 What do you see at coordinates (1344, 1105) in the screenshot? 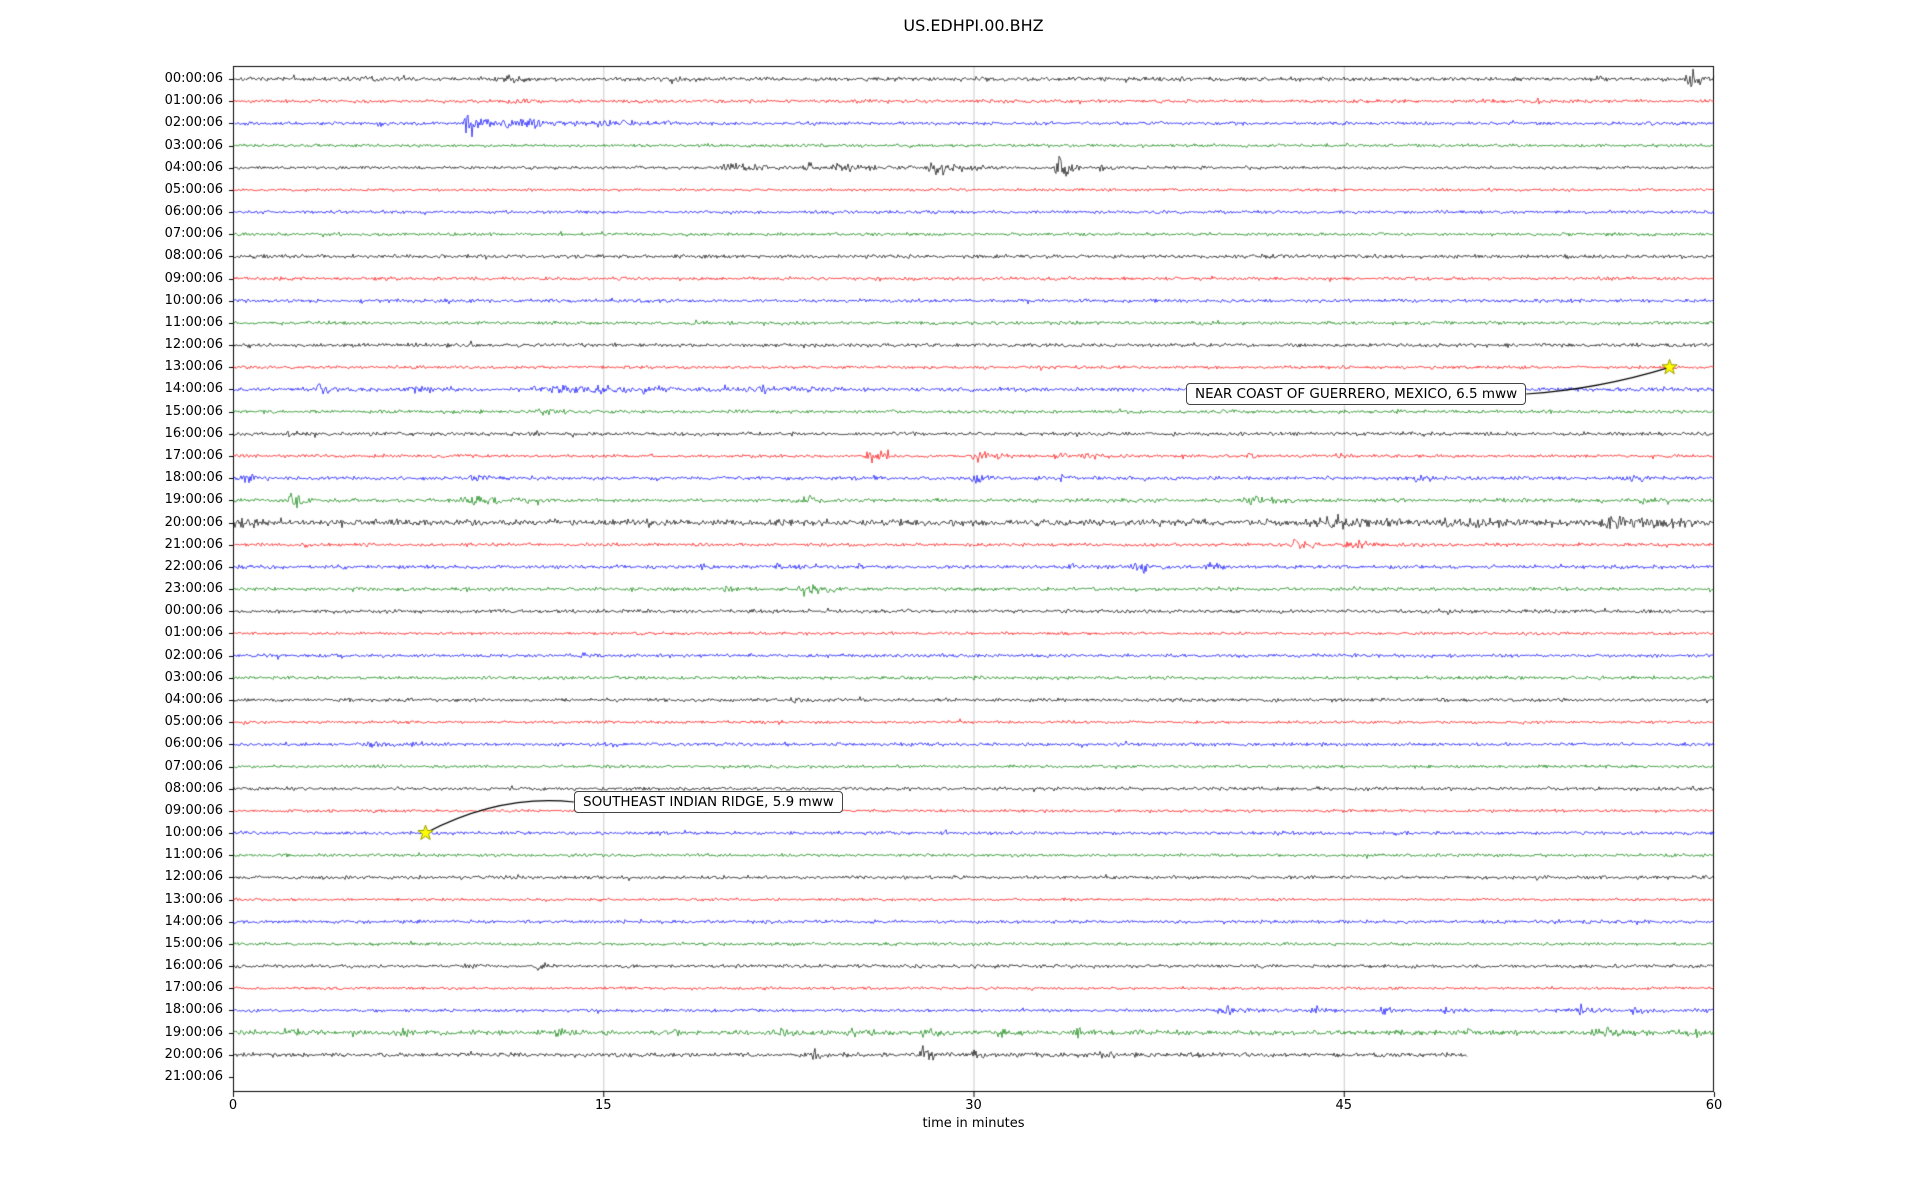
I see `x-tick-label: 45` at bounding box center [1344, 1105].